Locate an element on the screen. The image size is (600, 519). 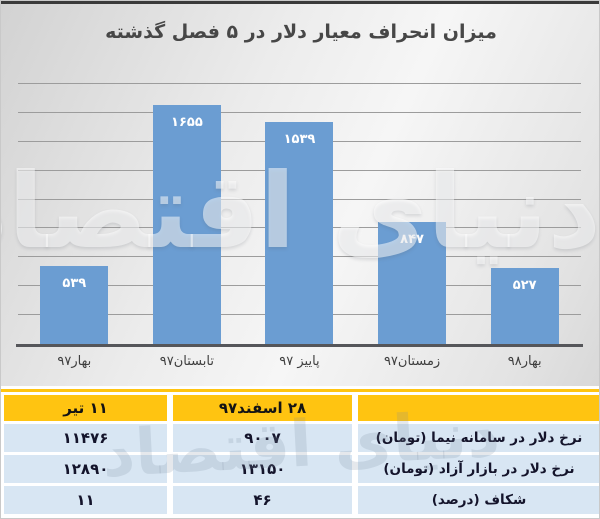
header-tir-cell: ۱۱ تیر is located at coordinates (85, 408).